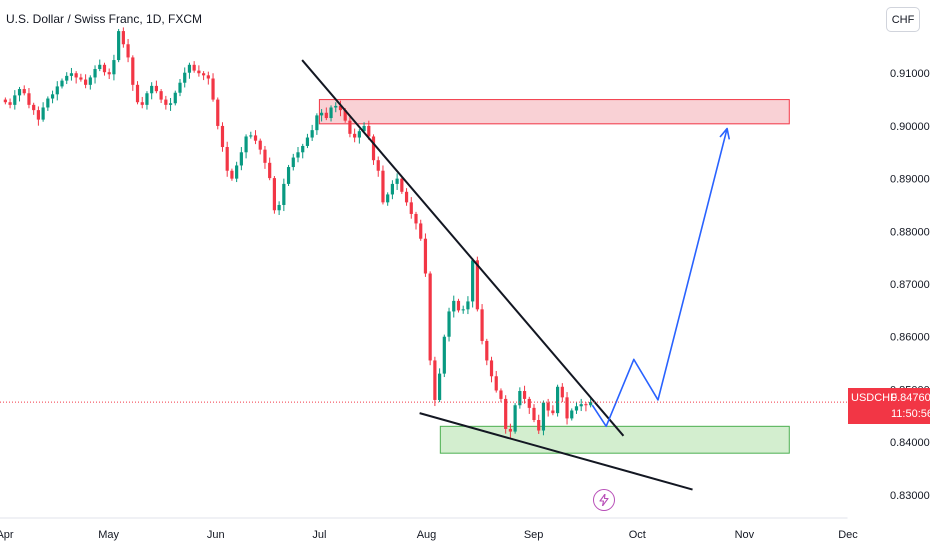  Describe the element at coordinates (614, 439) in the screenshot. I see `support-zone` at that location.